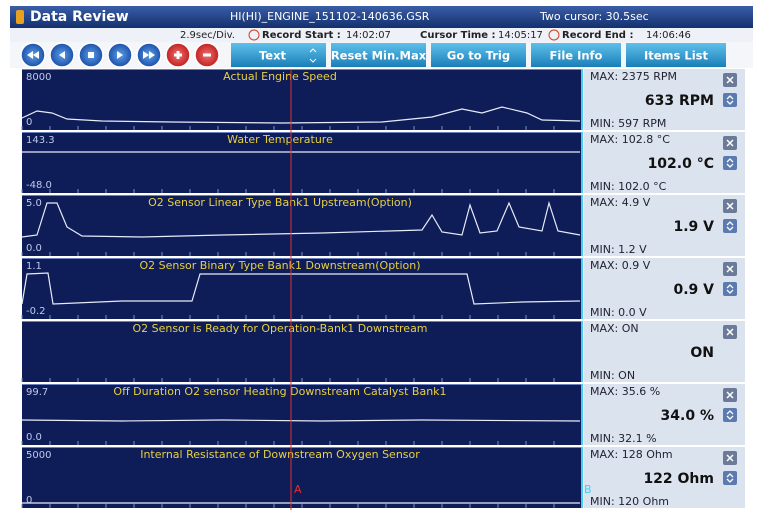  I want to click on button-label: Go to Trig, so click(478, 56).